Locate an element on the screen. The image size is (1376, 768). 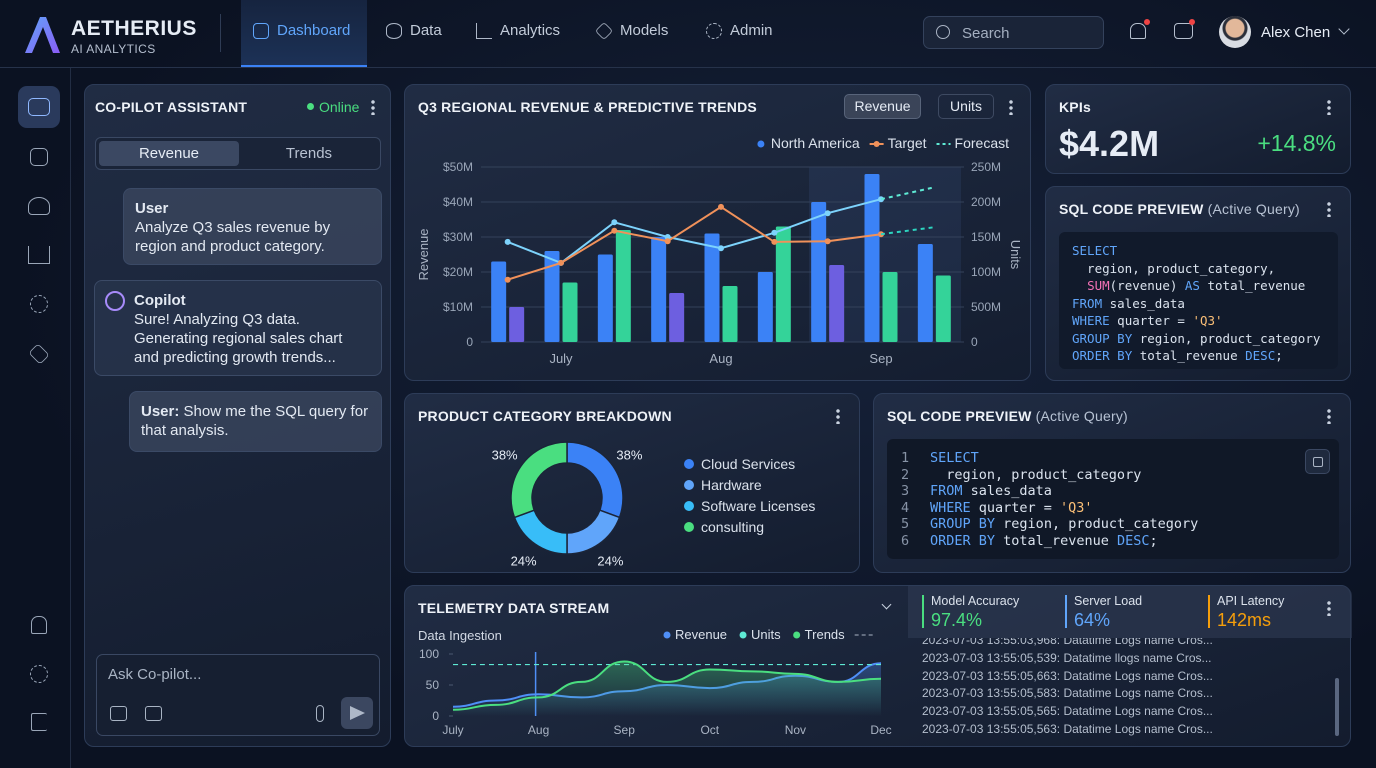
search-icon is located at coordinates (943, 32).